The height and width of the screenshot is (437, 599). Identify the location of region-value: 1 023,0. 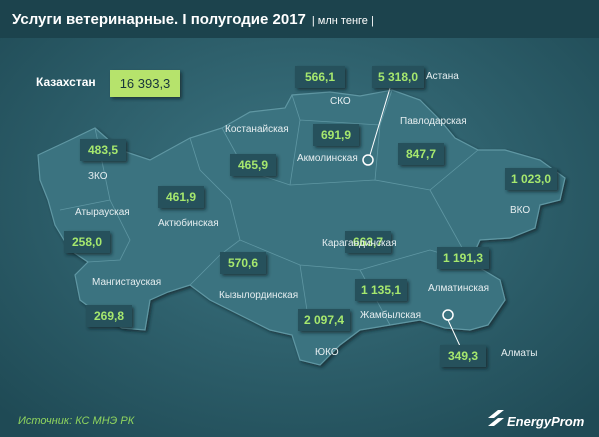
(531, 179).